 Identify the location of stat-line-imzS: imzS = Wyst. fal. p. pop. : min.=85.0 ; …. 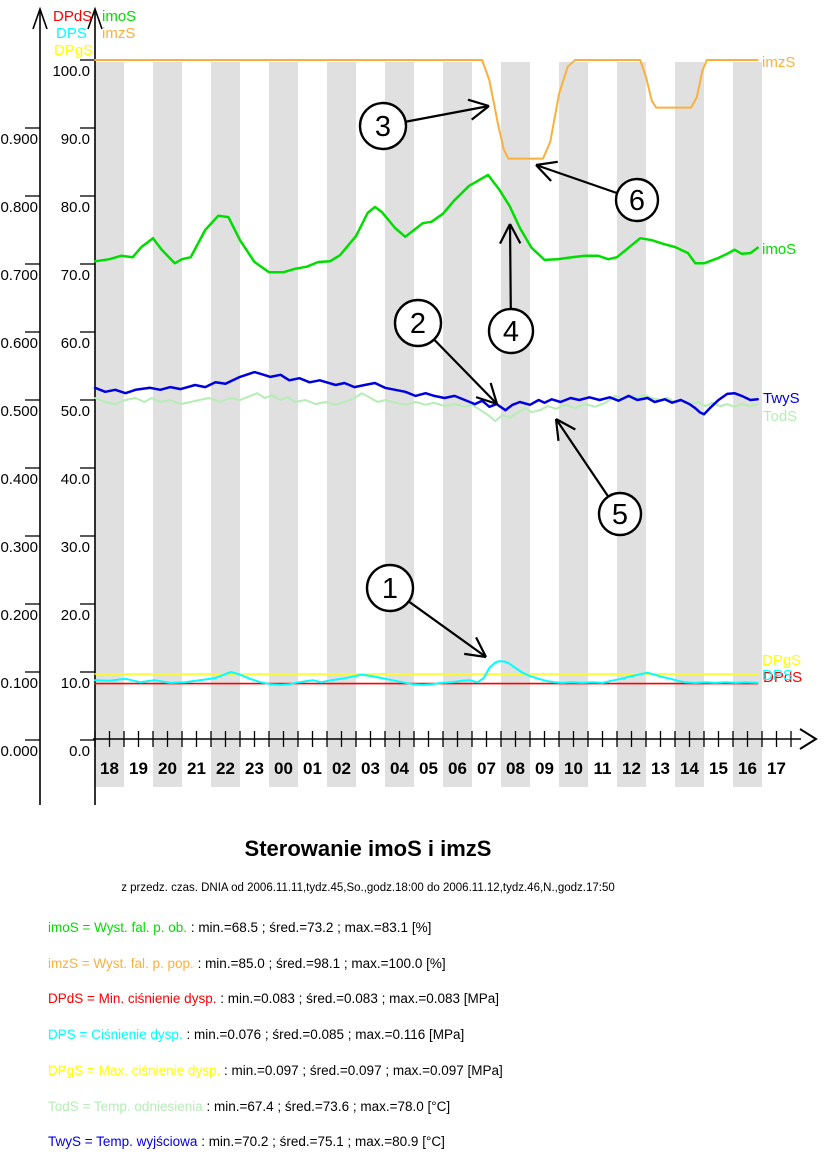
(247, 963).